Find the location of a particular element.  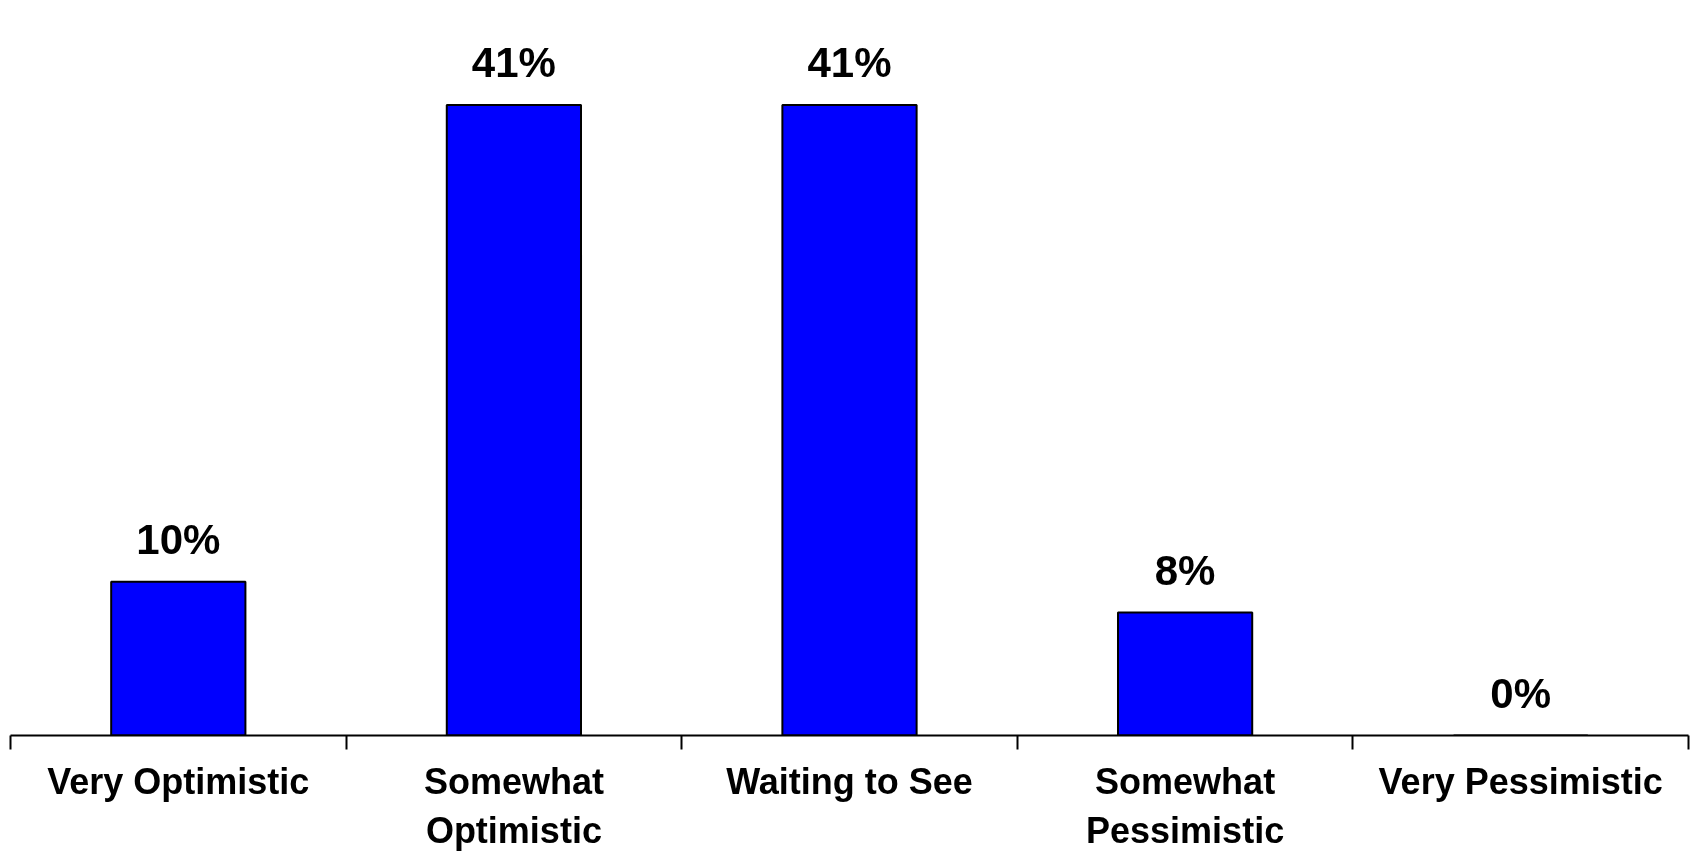

data-label: 8% is located at coordinates (1185, 570).